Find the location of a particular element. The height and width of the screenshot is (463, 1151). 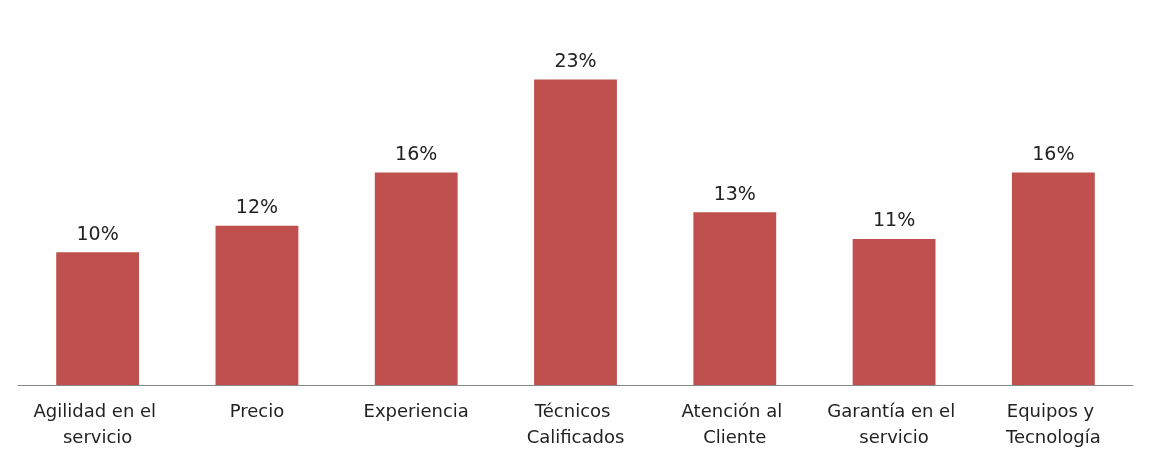

x-tick-label: Atención al Cliente is located at coordinates (734, 423).